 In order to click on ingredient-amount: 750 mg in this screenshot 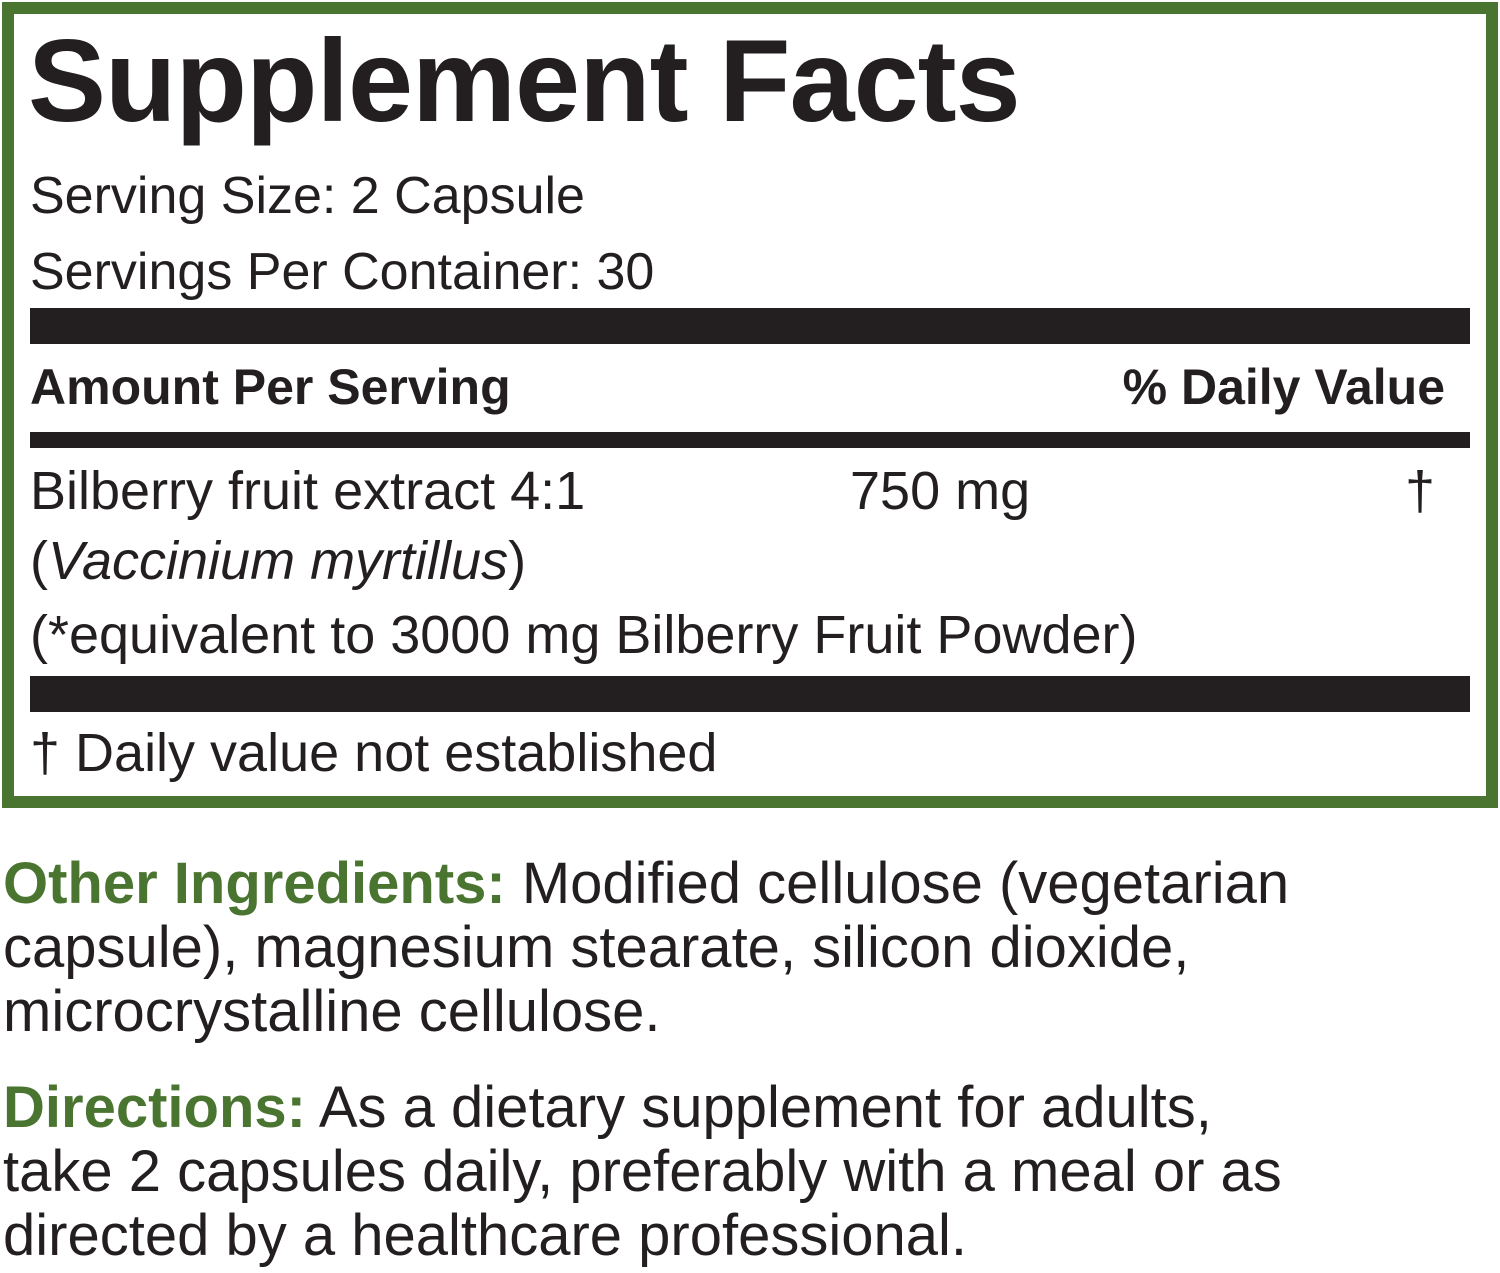, I will do `click(940, 491)`.